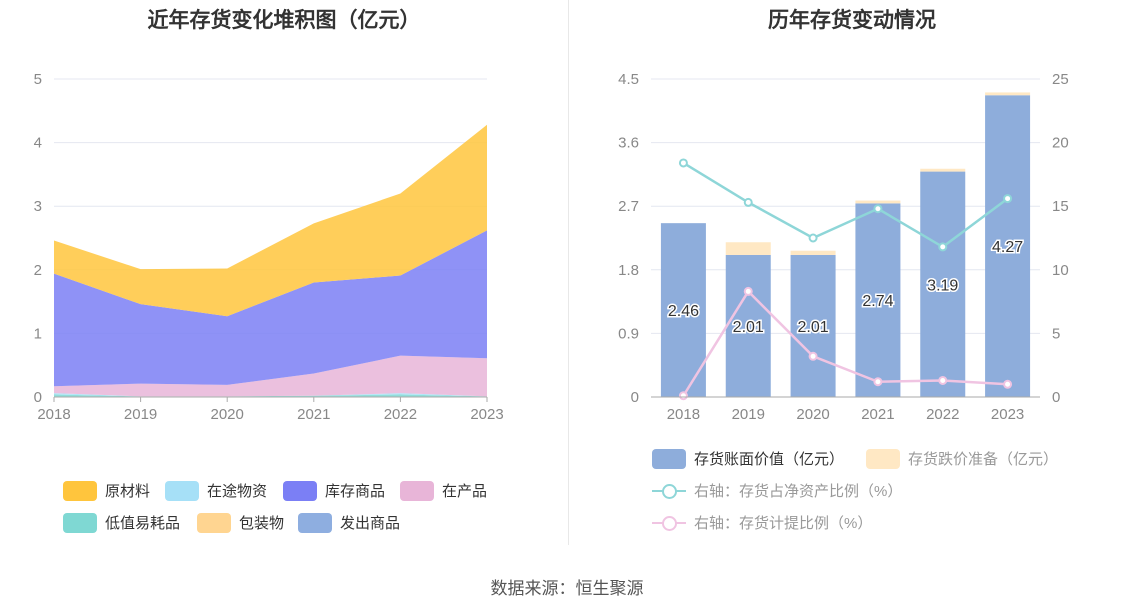  I want to click on legend-item: 低值易耗品, so click(121, 522).